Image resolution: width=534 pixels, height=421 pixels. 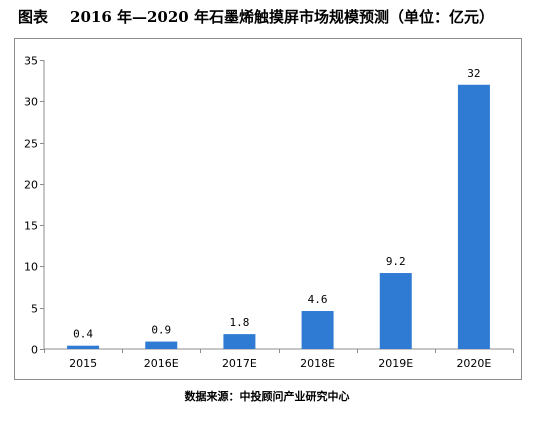 I want to click on data-label: 9.2, so click(x=396, y=261).